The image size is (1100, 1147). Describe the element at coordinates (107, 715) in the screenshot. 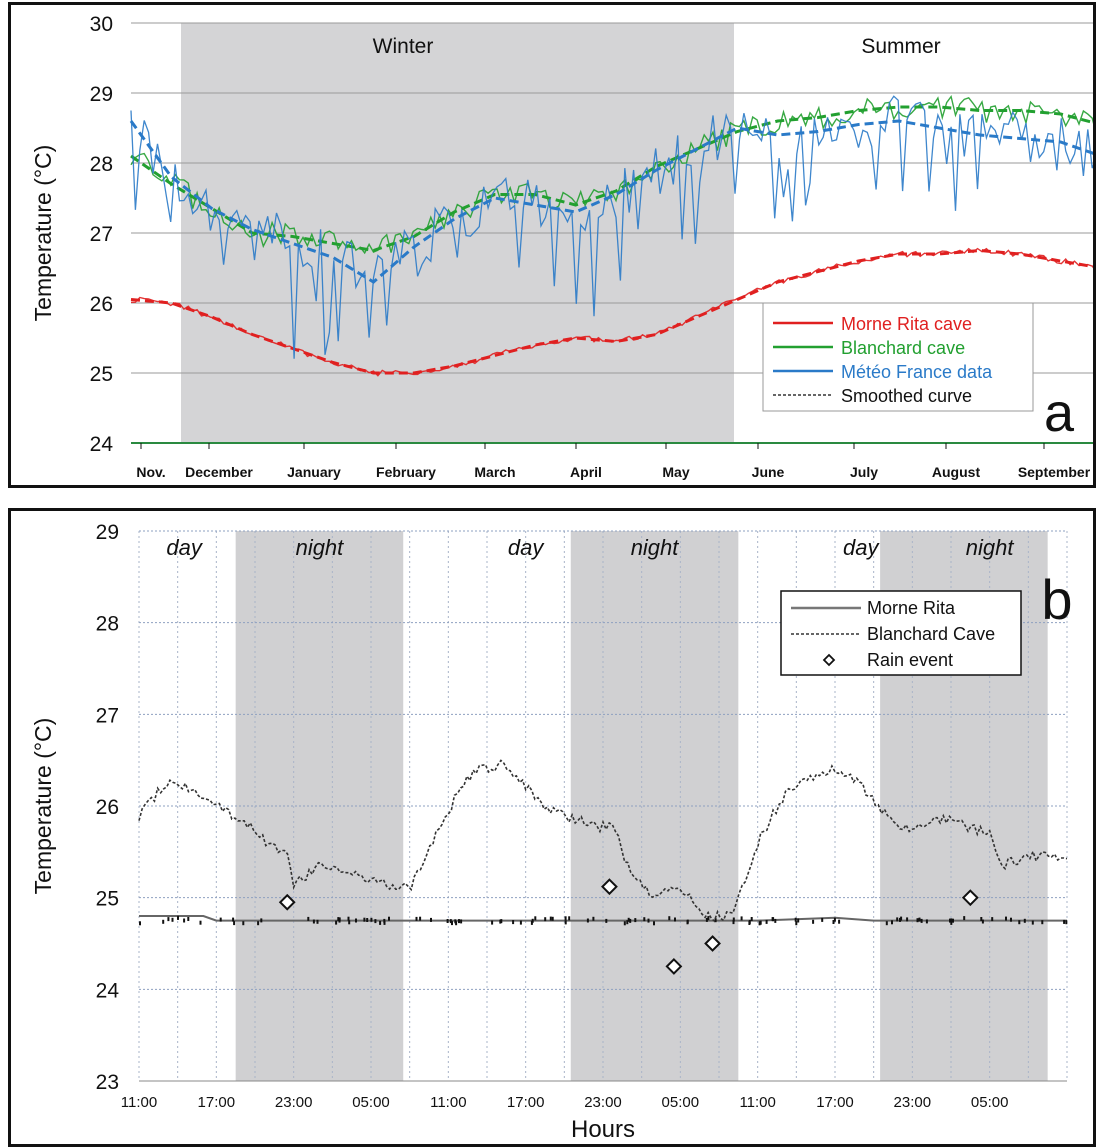

I see `y-tick-label-b: 27` at that location.